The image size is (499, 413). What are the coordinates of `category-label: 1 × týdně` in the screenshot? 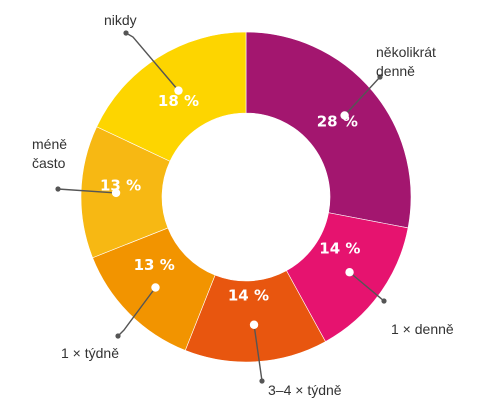 It's located at (90, 353).